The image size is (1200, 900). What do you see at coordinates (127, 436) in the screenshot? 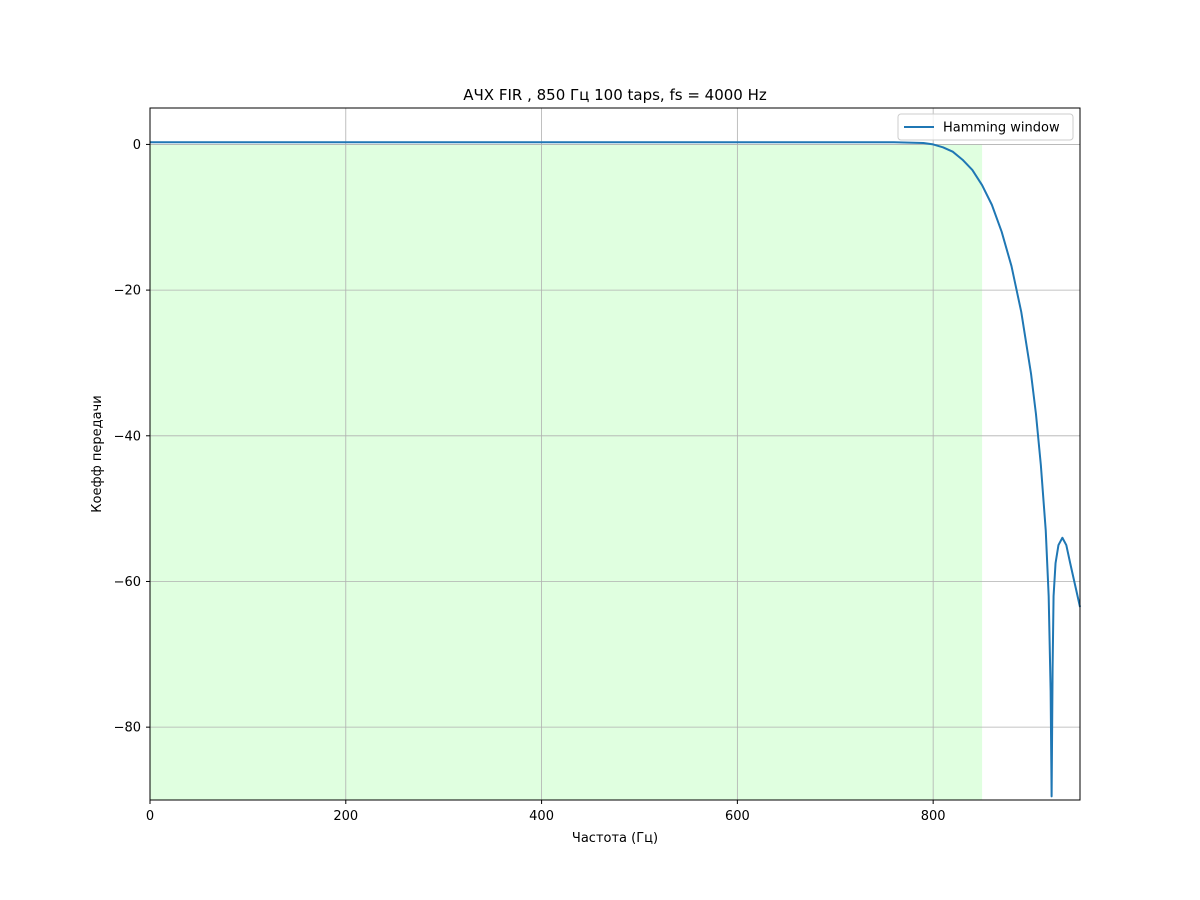
I see `y-tick-label--40: −40` at bounding box center [127, 436].